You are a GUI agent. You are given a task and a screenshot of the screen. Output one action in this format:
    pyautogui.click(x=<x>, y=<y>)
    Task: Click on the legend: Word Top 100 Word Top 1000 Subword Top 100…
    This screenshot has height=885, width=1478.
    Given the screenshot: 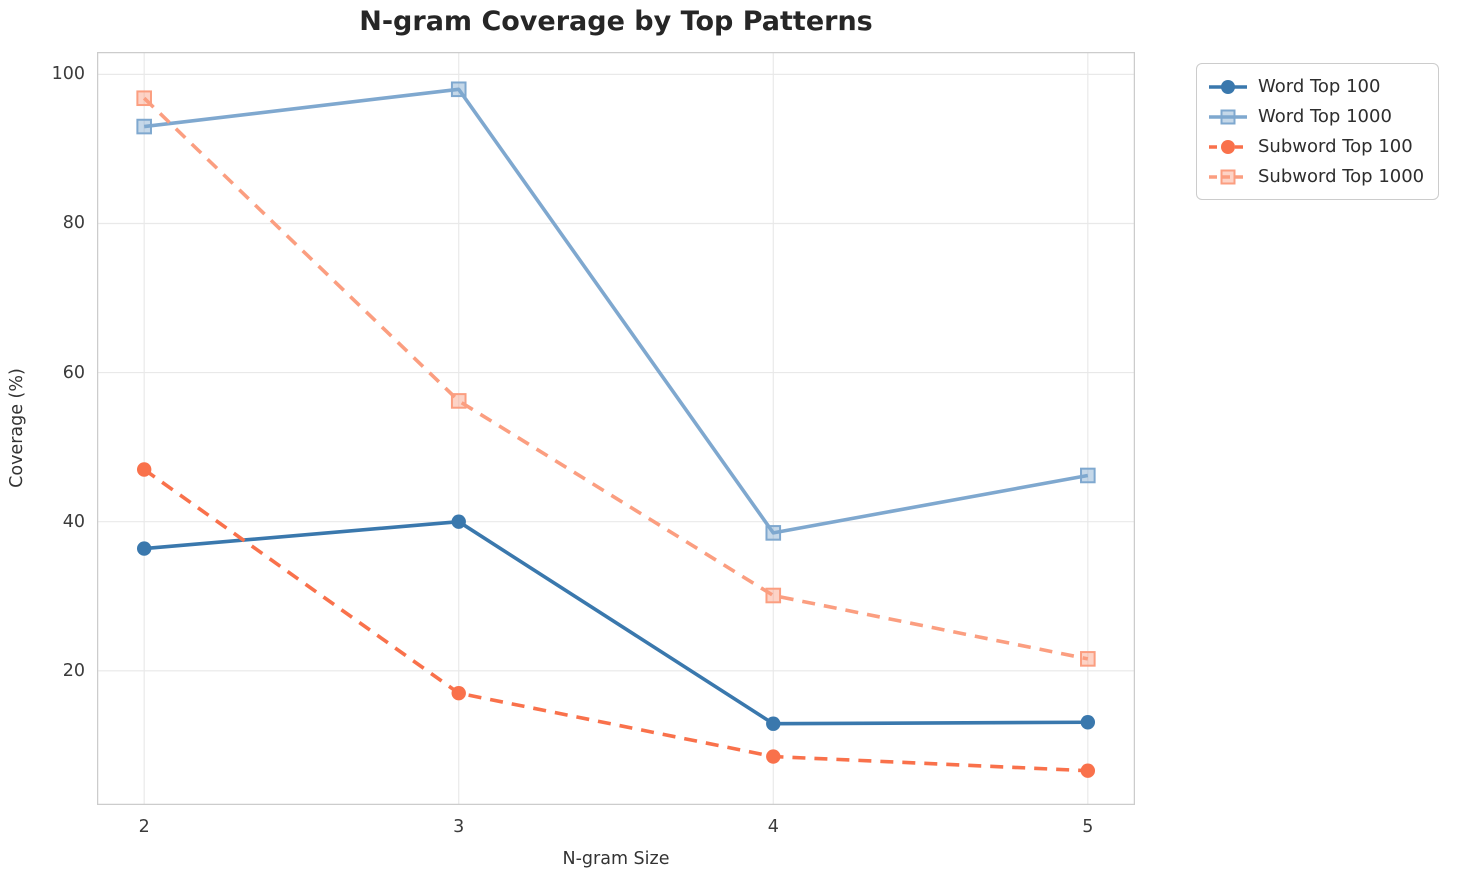 What is the action you would take?
    pyautogui.click(x=1318, y=131)
    